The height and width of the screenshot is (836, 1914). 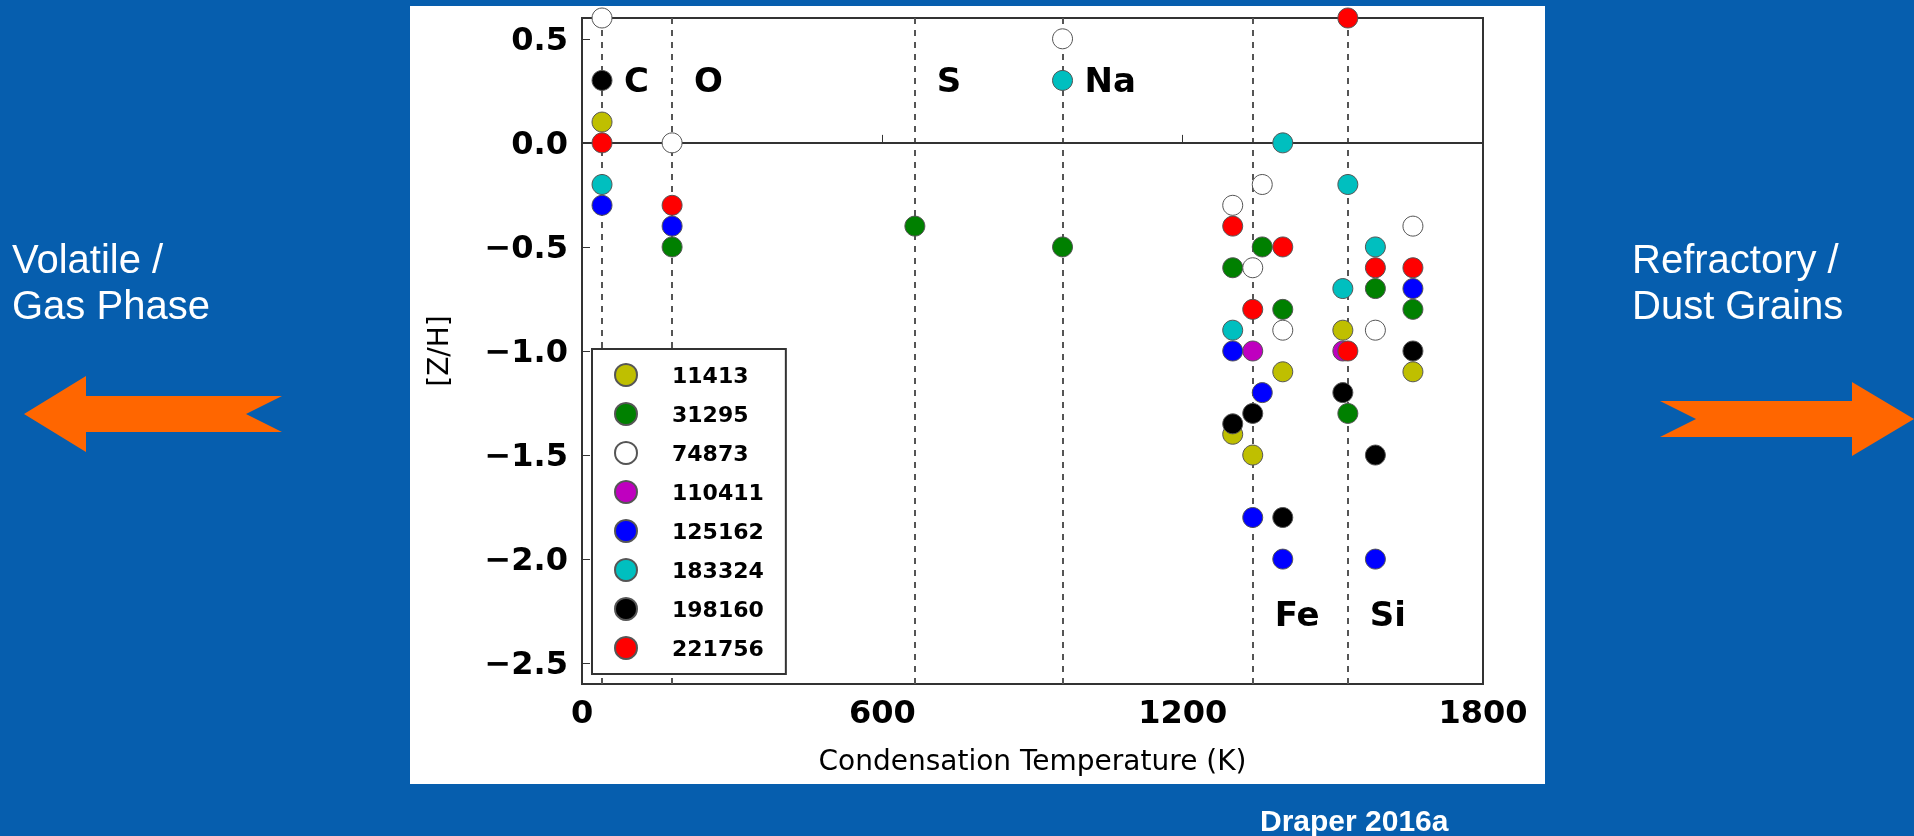 What do you see at coordinates (526, 455) in the screenshot?
I see `y-tick-label: −1.5` at bounding box center [526, 455].